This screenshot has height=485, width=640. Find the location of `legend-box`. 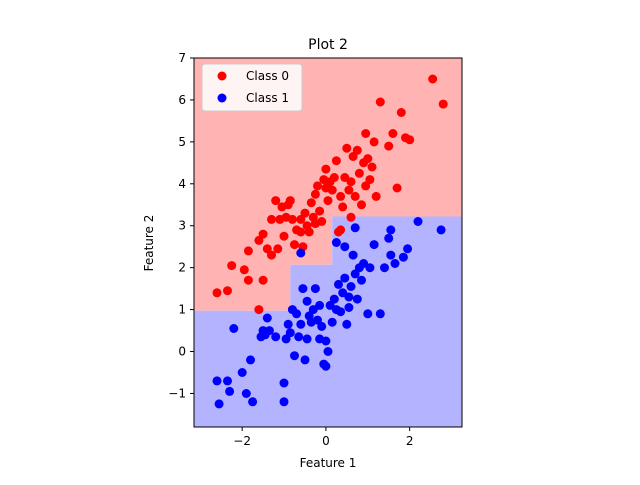

legend-box is located at coordinates (252, 87).